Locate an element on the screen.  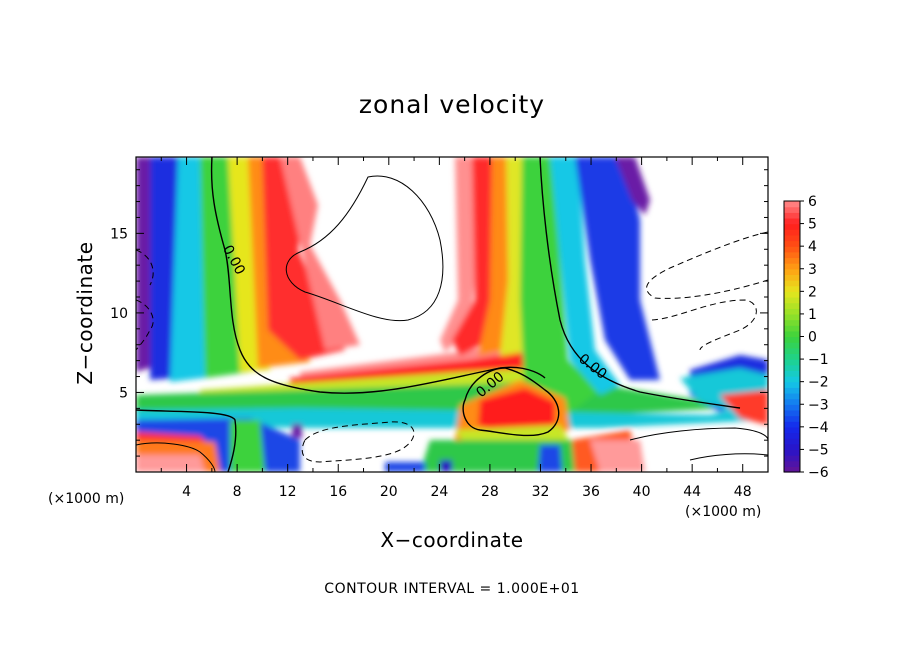
colorbar-tick-label: −5 is located at coordinates (818, 450).